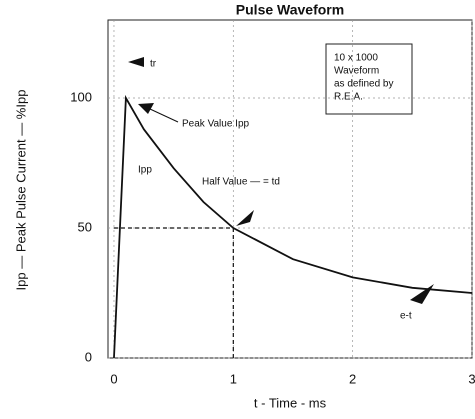 The height and width of the screenshot is (419, 475). What do you see at coordinates (233, 378) in the screenshot?
I see `x-tick-label: 1` at bounding box center [233, 378].